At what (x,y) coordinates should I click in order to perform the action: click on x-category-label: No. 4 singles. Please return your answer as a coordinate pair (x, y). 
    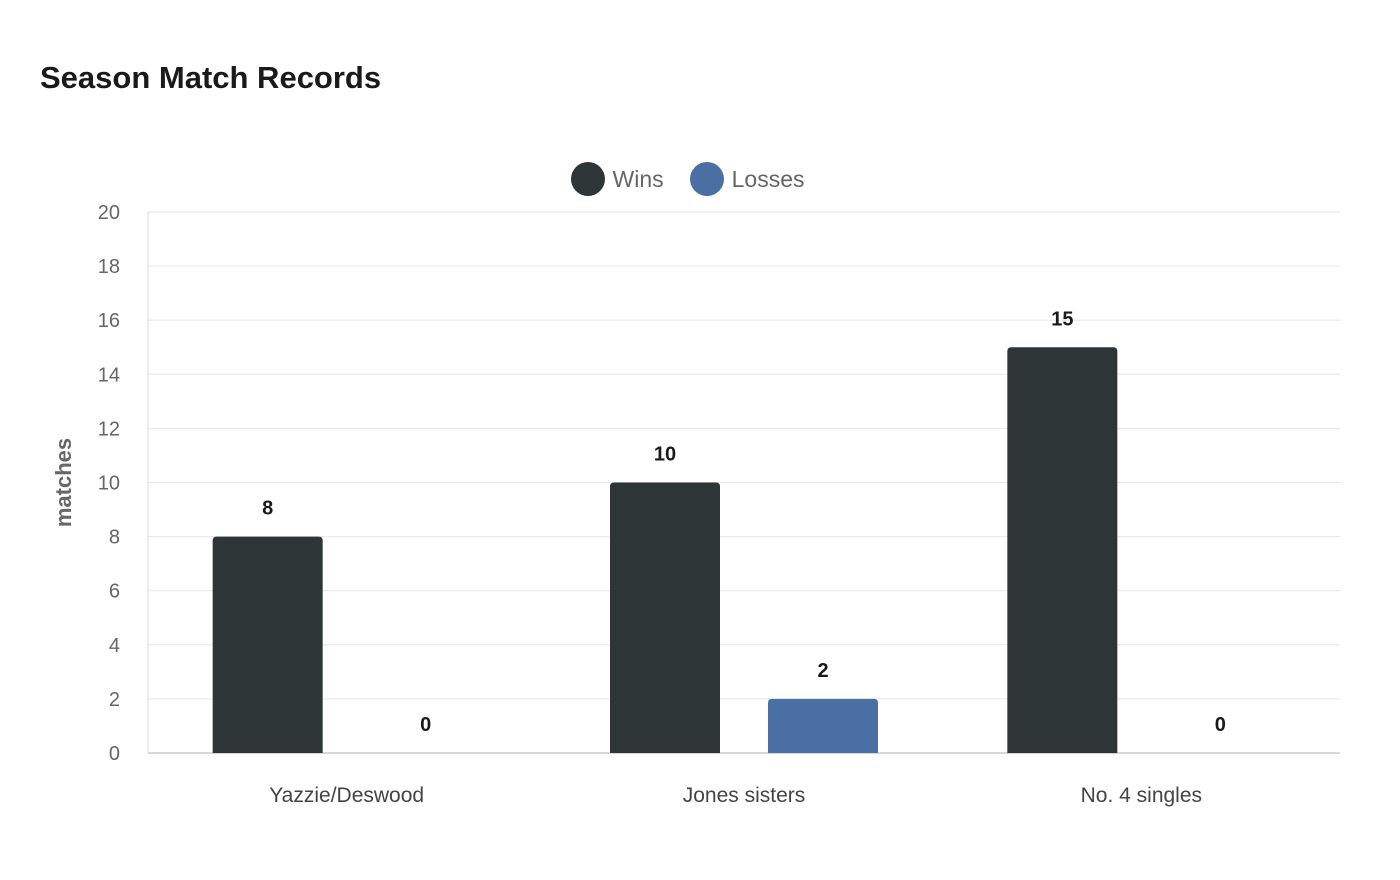
    Looking at the image, I should click on (1141, 795).